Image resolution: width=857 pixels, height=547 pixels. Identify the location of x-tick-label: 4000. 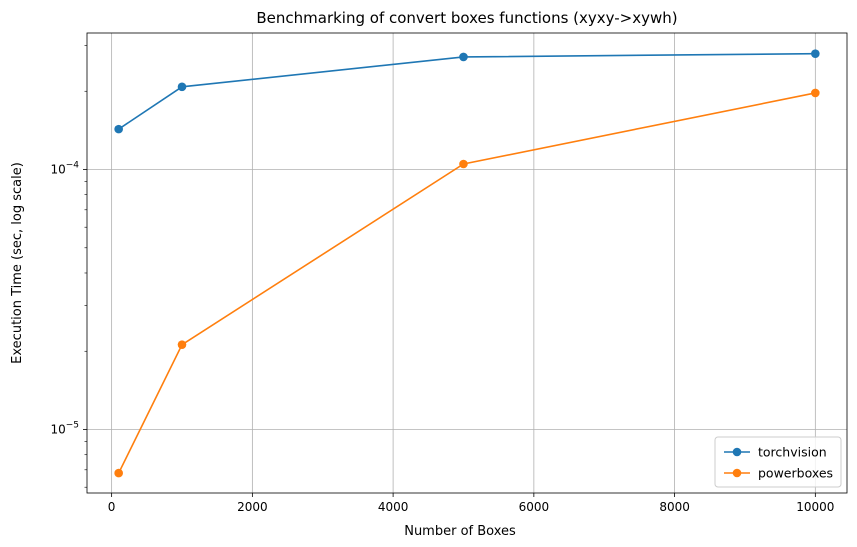
(393, 507).